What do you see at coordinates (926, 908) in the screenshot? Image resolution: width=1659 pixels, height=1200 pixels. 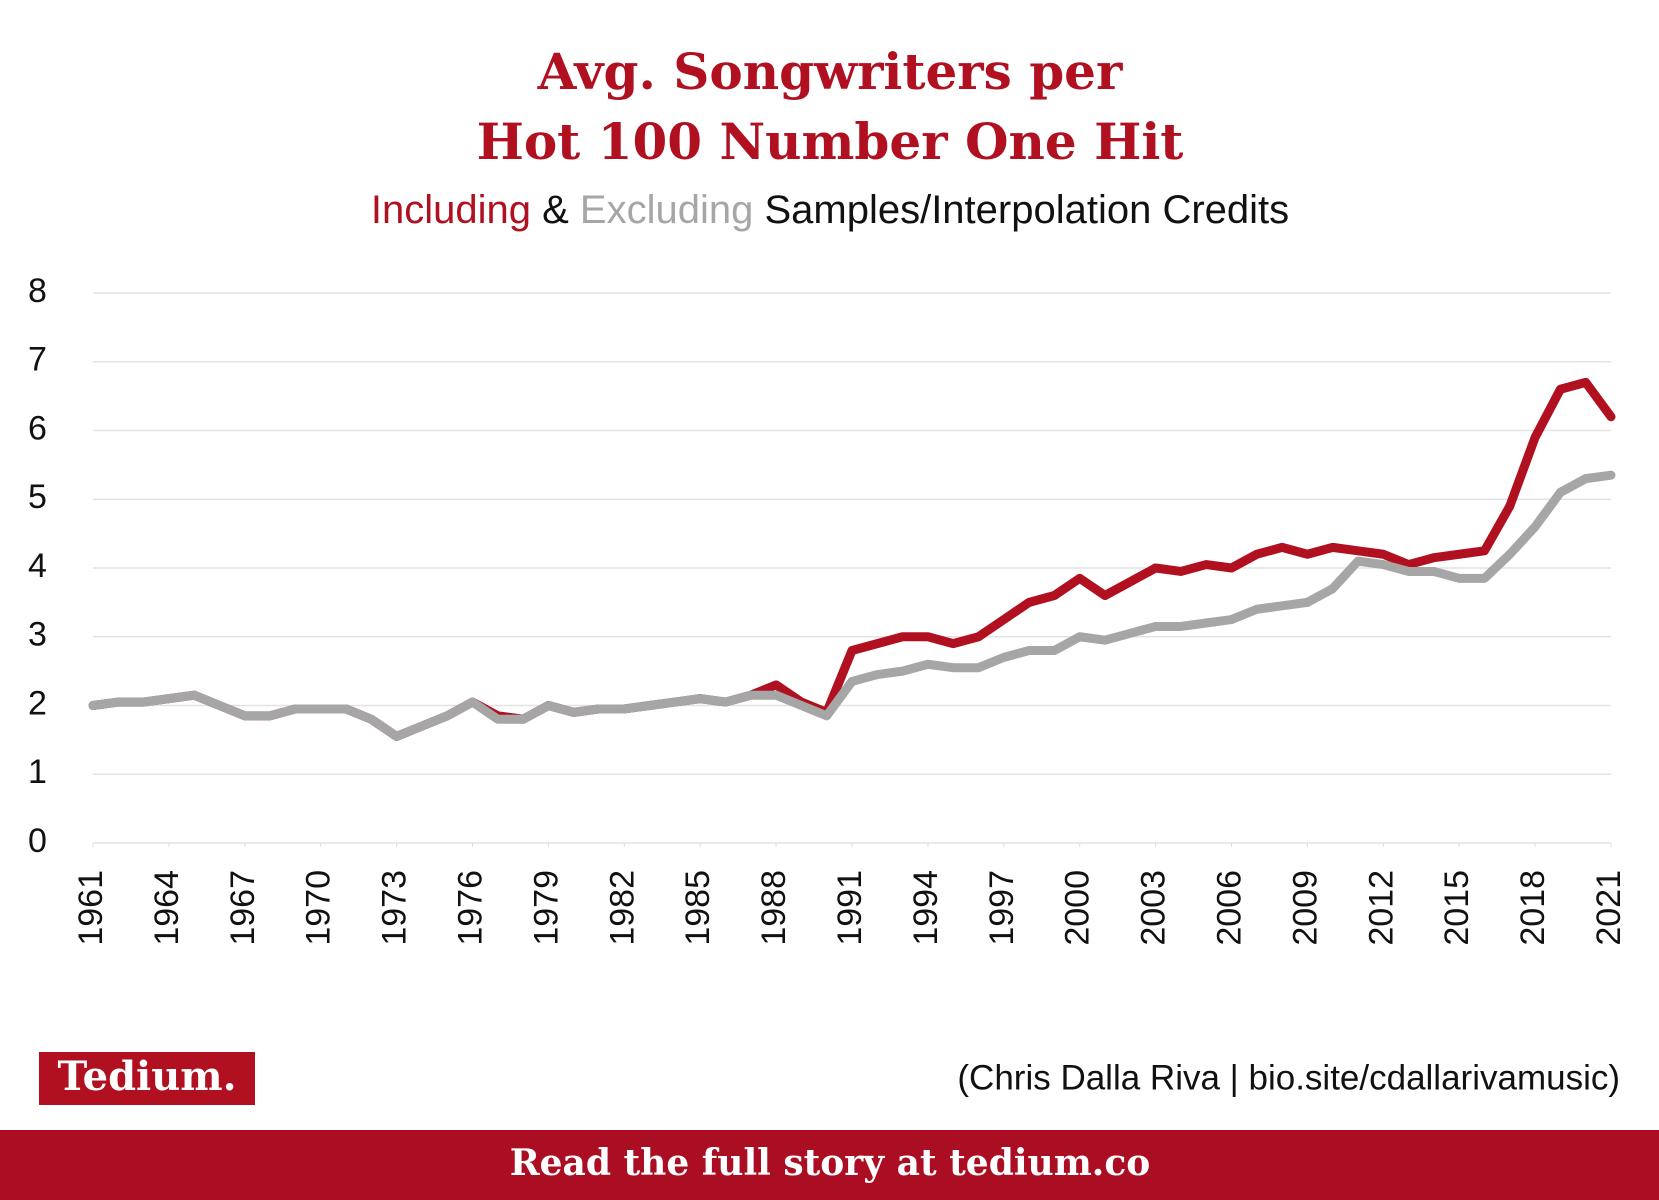 I see `x-tick-label: 1994` at bounding box center [926, 908].